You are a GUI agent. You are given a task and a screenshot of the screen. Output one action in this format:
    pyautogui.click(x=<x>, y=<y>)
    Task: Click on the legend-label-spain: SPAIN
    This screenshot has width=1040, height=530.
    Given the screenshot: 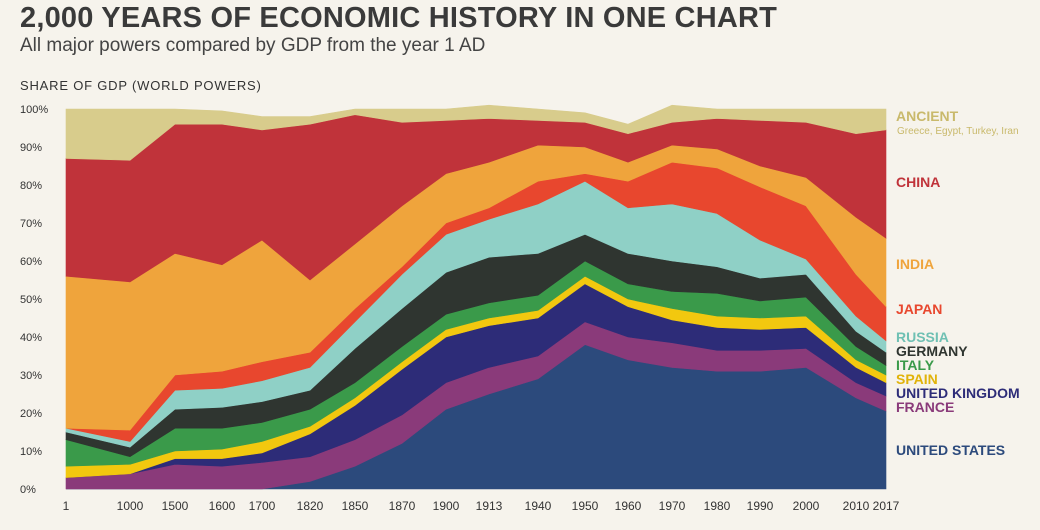 What is the action you would take?
    pyautogui.click(x=917, y=379)
    